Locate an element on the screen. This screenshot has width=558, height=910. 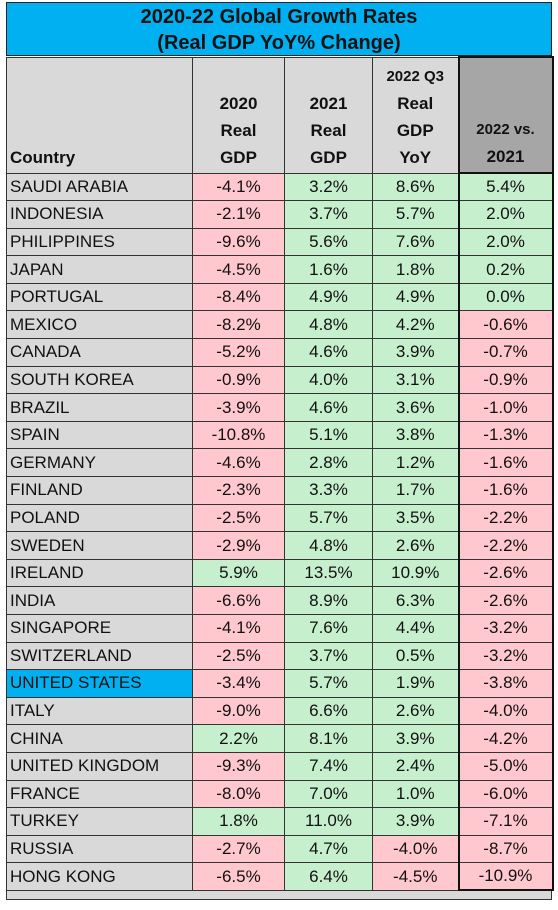
country-cell: SWEDEN is located at coordinates (99, 545).